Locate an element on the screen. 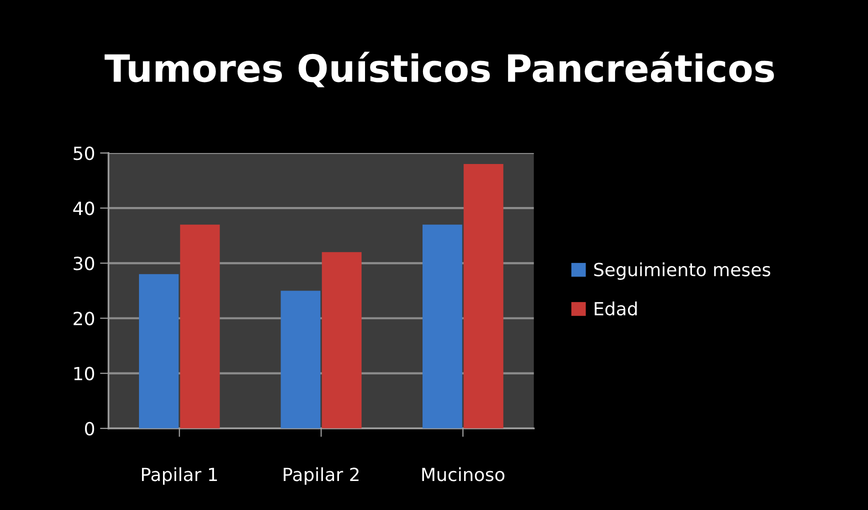  chart-title: Tumores Quísticos Pancreáticos is located at coordinates (439, 70).